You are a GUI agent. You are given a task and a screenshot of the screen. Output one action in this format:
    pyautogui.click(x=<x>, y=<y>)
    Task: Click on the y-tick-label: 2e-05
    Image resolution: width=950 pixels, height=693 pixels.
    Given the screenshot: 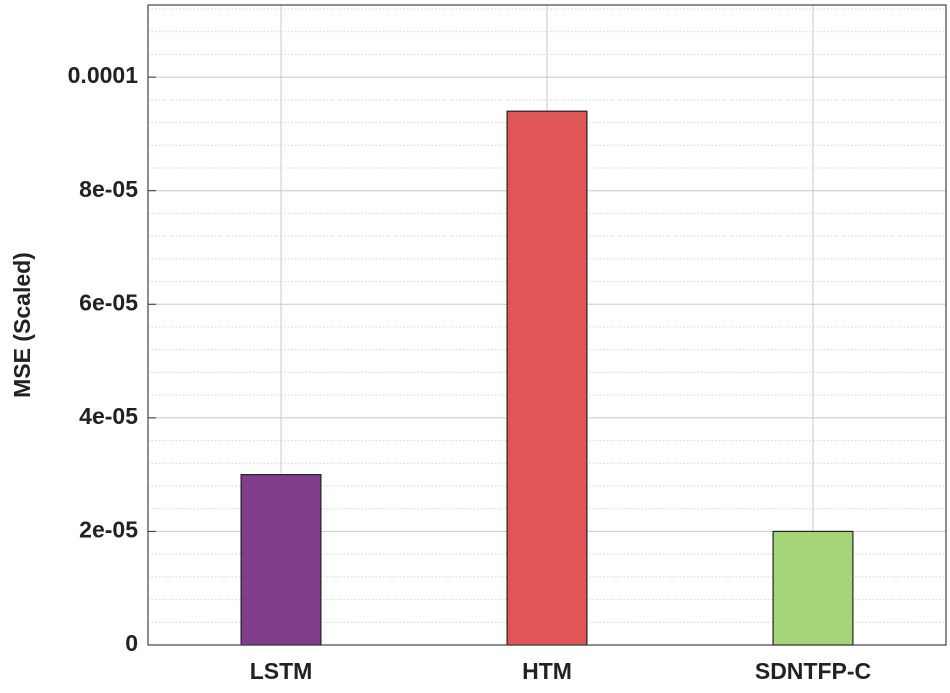 What is the action you would take?
    pyautogui.click(x=108, y=530)
    